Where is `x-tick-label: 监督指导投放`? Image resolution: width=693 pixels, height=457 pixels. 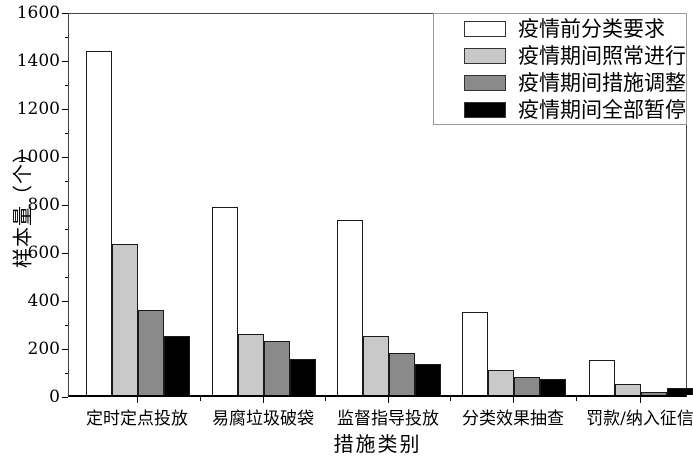
x-tick-label: 监督指导投放 is located at coordinates (388, 419).